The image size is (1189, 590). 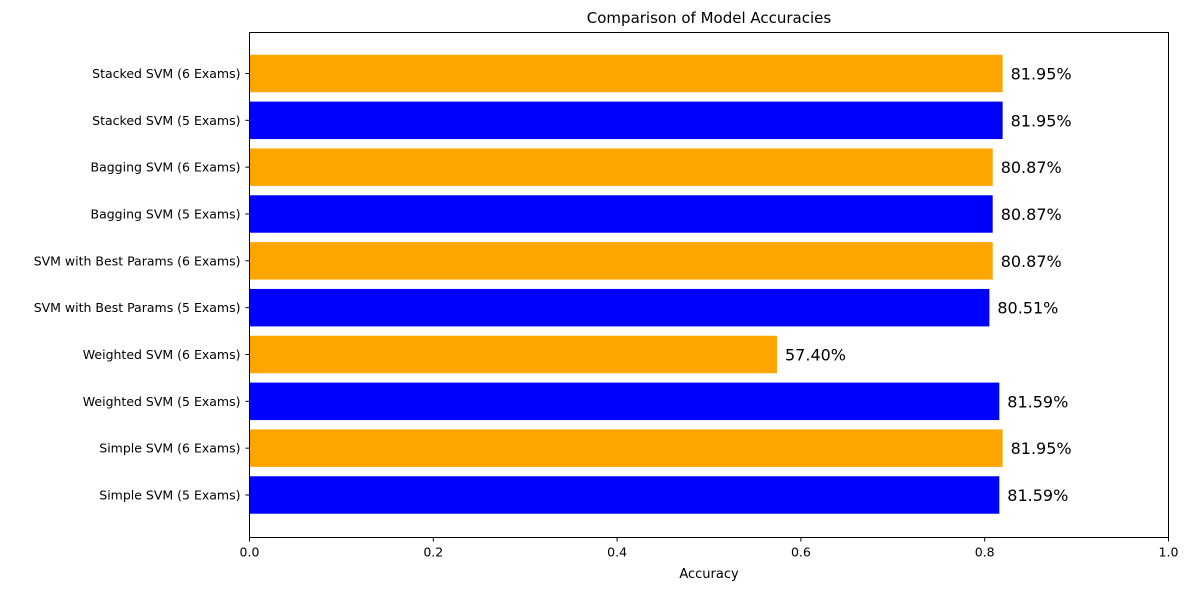 I want to click on y-tick-label: SVM with Best Params (5 Exams), so click(x=137, y=307).